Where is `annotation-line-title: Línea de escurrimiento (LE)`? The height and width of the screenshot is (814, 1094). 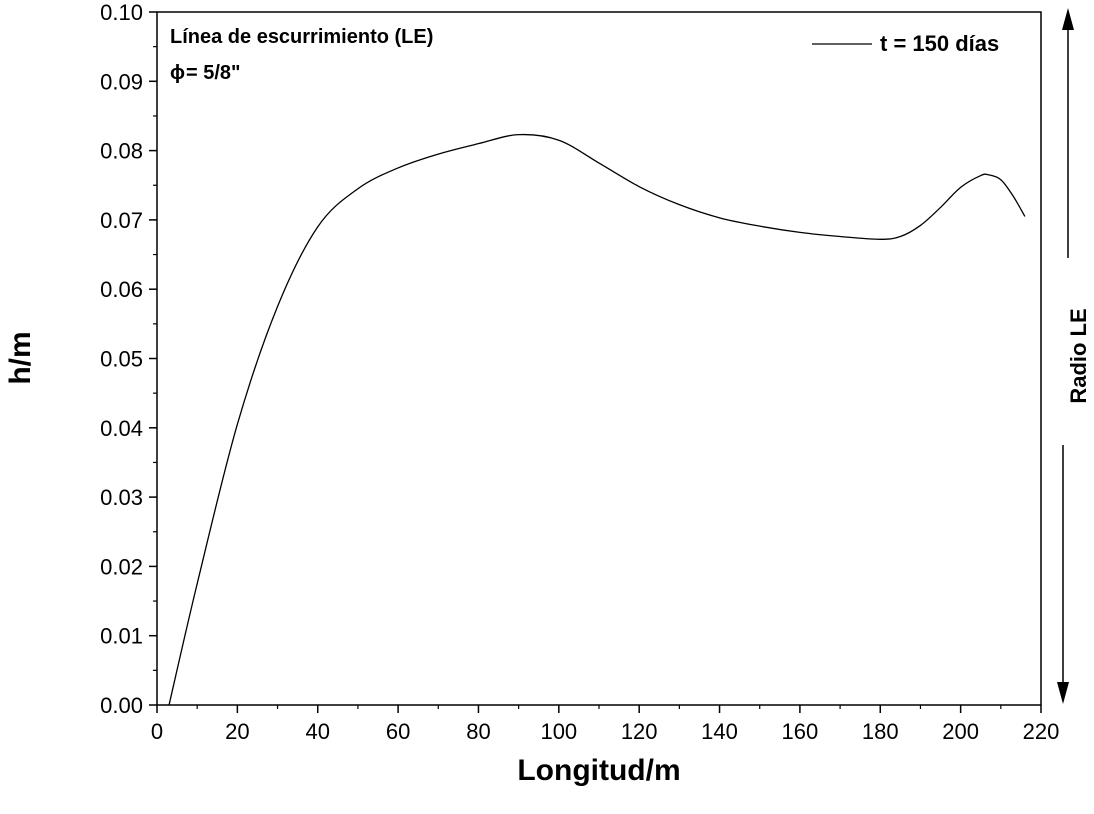 annotation-line-title: Línea de escurrimiento (LE) is located at coordinates (301, 37).